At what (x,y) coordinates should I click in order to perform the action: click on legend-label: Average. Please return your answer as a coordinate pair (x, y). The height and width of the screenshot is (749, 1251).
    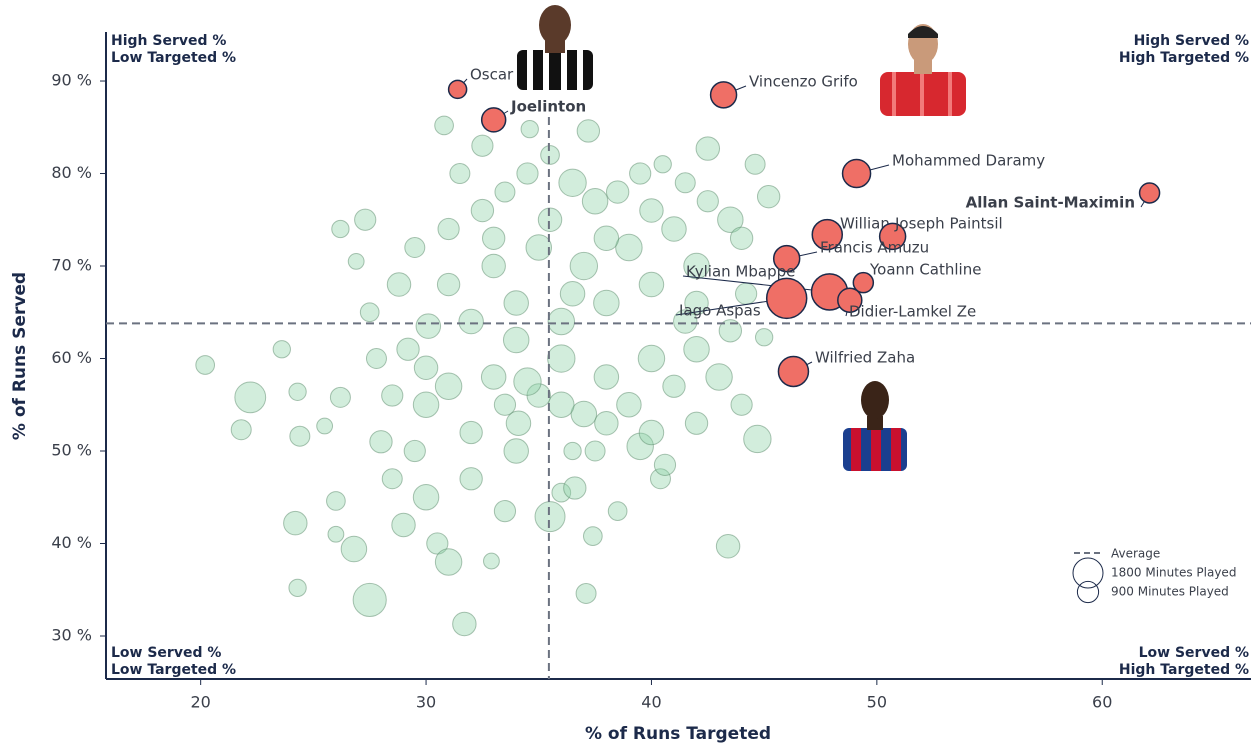
    Looking at the image, I should click on (1135, 554).